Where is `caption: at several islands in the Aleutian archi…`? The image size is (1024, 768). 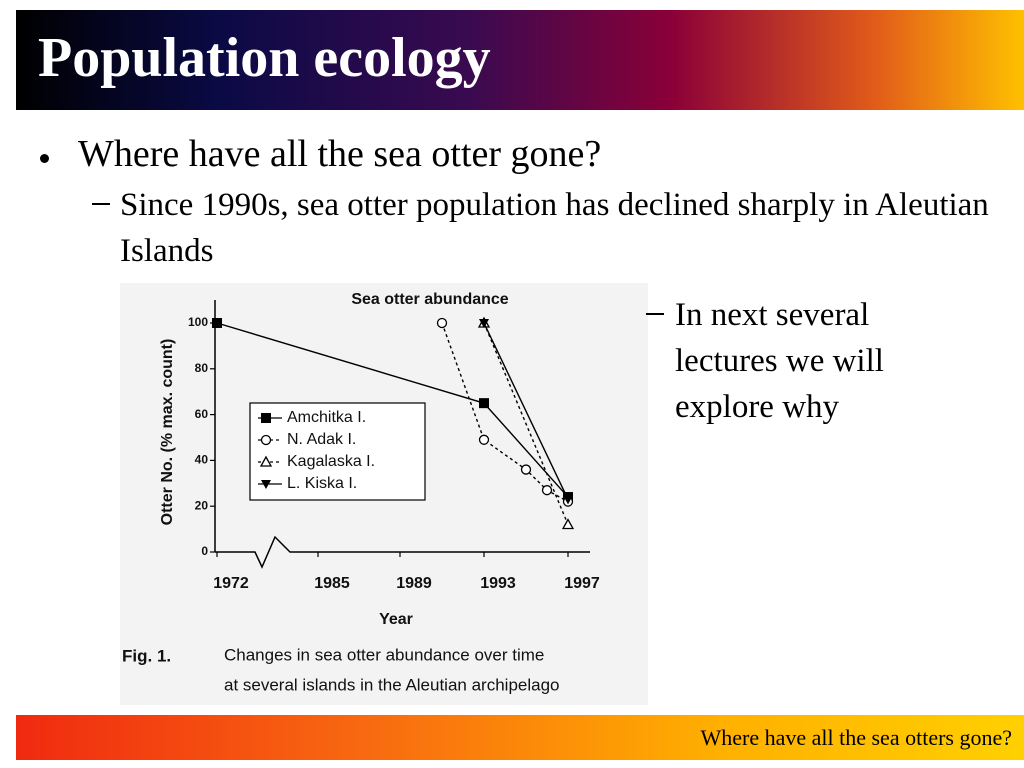
caption: at several islands in the Aleutian archi… is located at coordinates (392, 684).